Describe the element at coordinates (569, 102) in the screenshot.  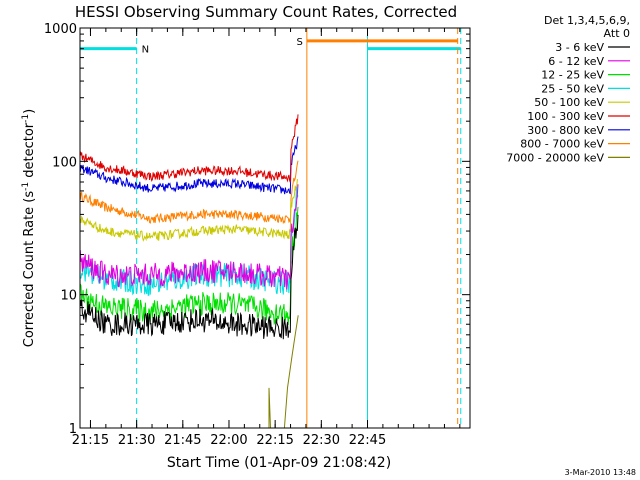
I see `legend-label: 50 - 100 keV` at that location.